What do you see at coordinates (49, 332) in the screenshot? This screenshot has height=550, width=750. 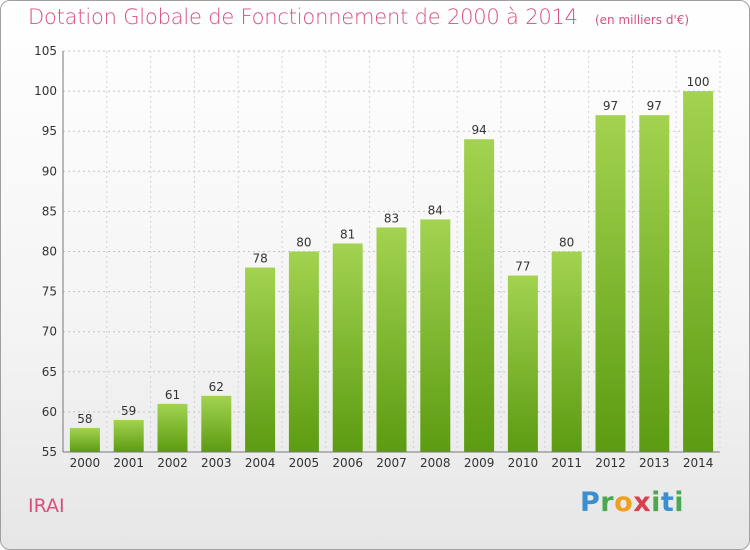 I see `y-tick-label: 70` at bounding box center [49, 332].